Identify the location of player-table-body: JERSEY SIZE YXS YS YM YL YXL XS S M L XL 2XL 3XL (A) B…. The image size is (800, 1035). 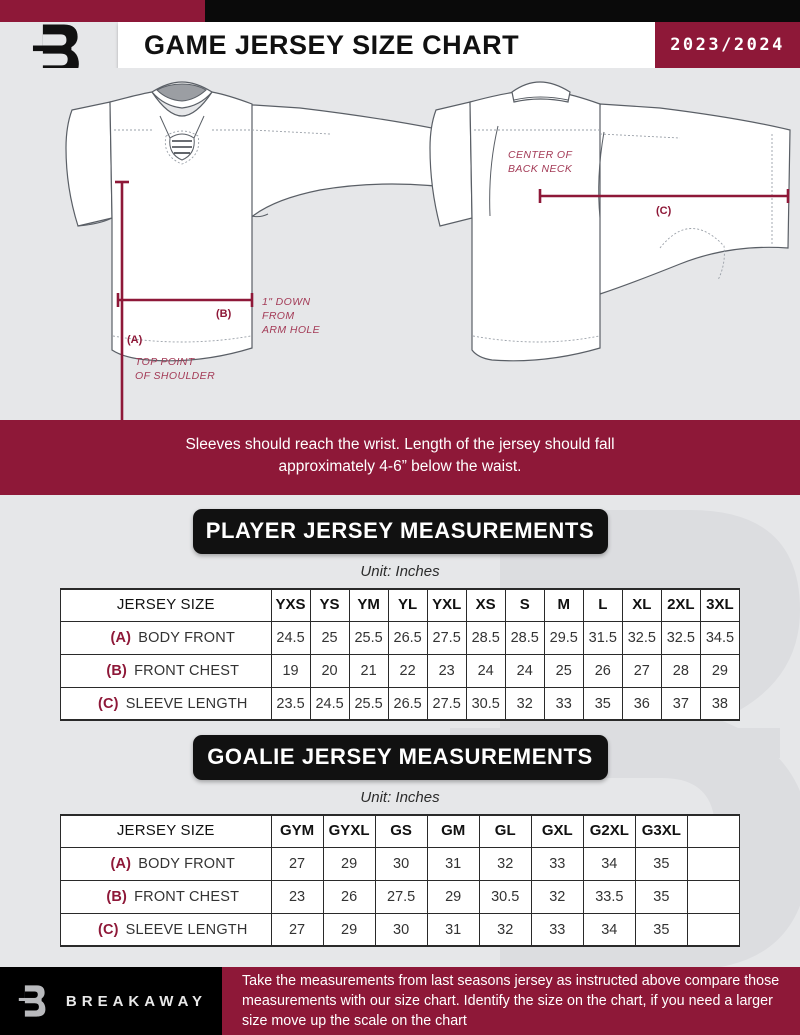
(400, 654).